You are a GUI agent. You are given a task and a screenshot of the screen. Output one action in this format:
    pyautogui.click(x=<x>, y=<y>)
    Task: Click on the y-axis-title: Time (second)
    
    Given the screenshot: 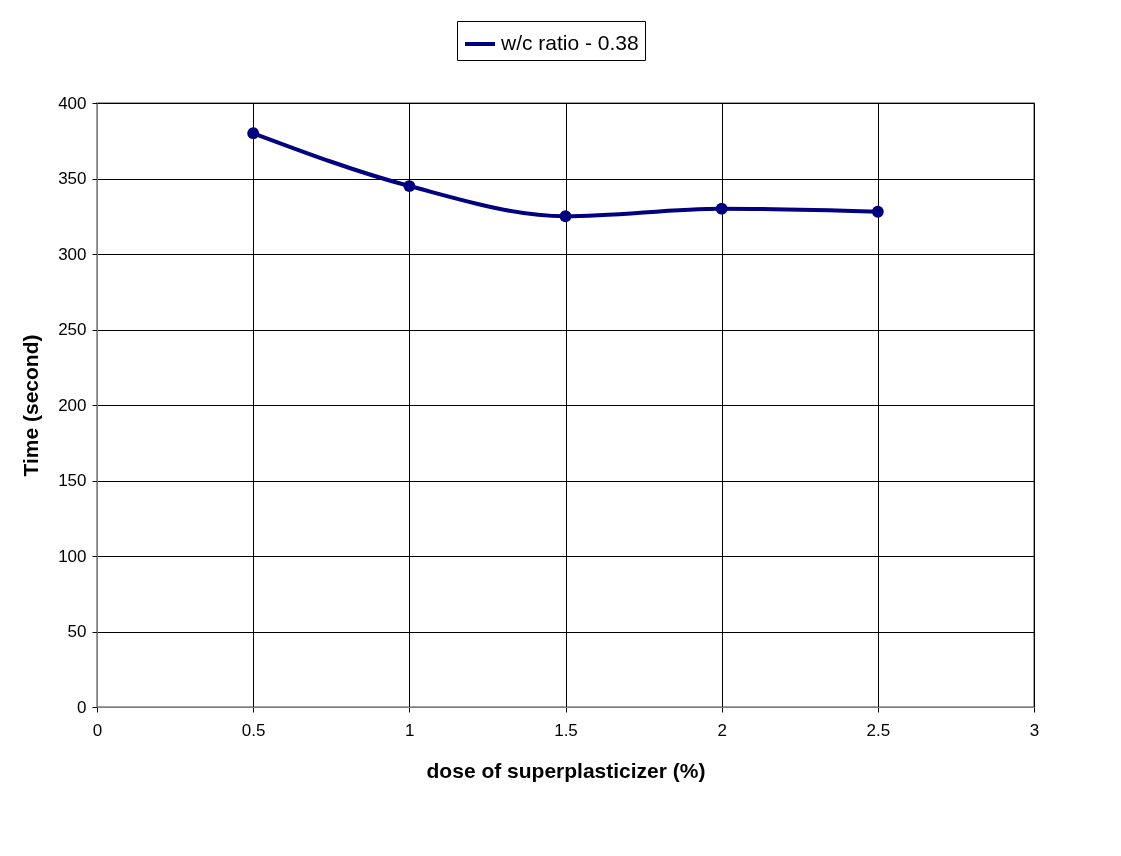 What is the action you would take?
    pyautogui.click(x=31, y=405)
    